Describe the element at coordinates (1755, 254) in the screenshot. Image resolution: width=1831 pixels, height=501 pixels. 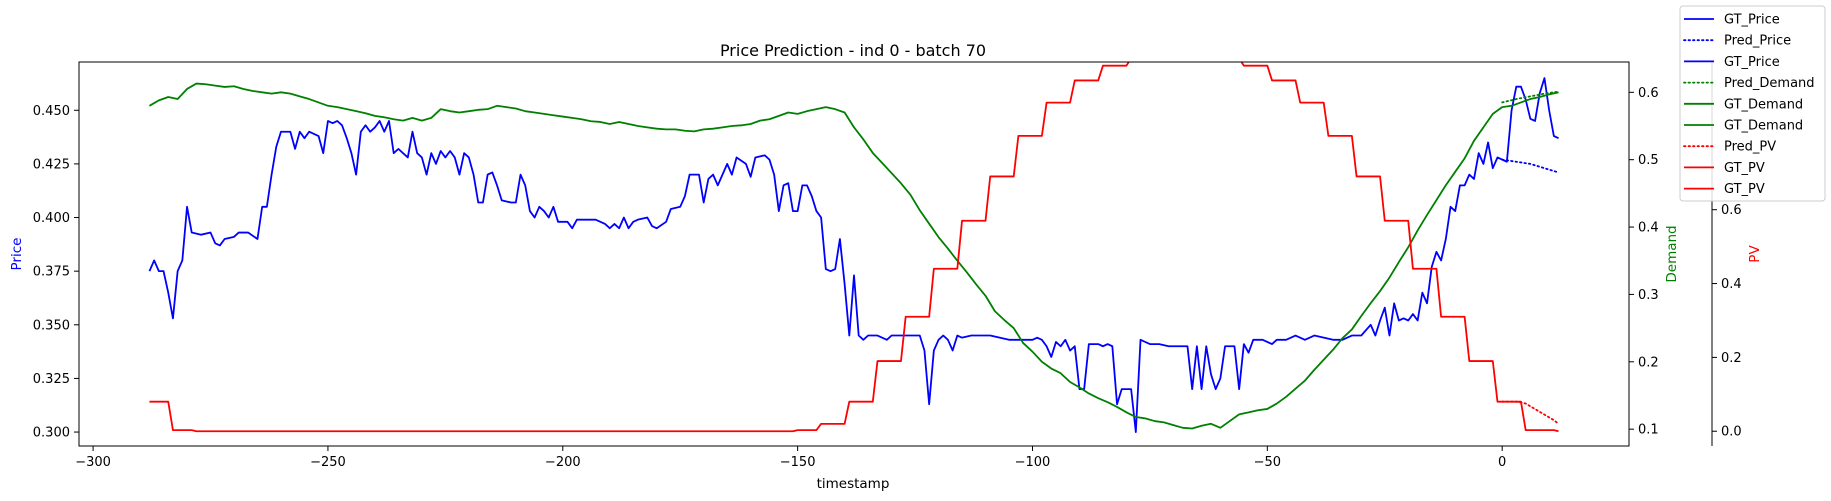
I see `pv-axis-label: PV` at that location.